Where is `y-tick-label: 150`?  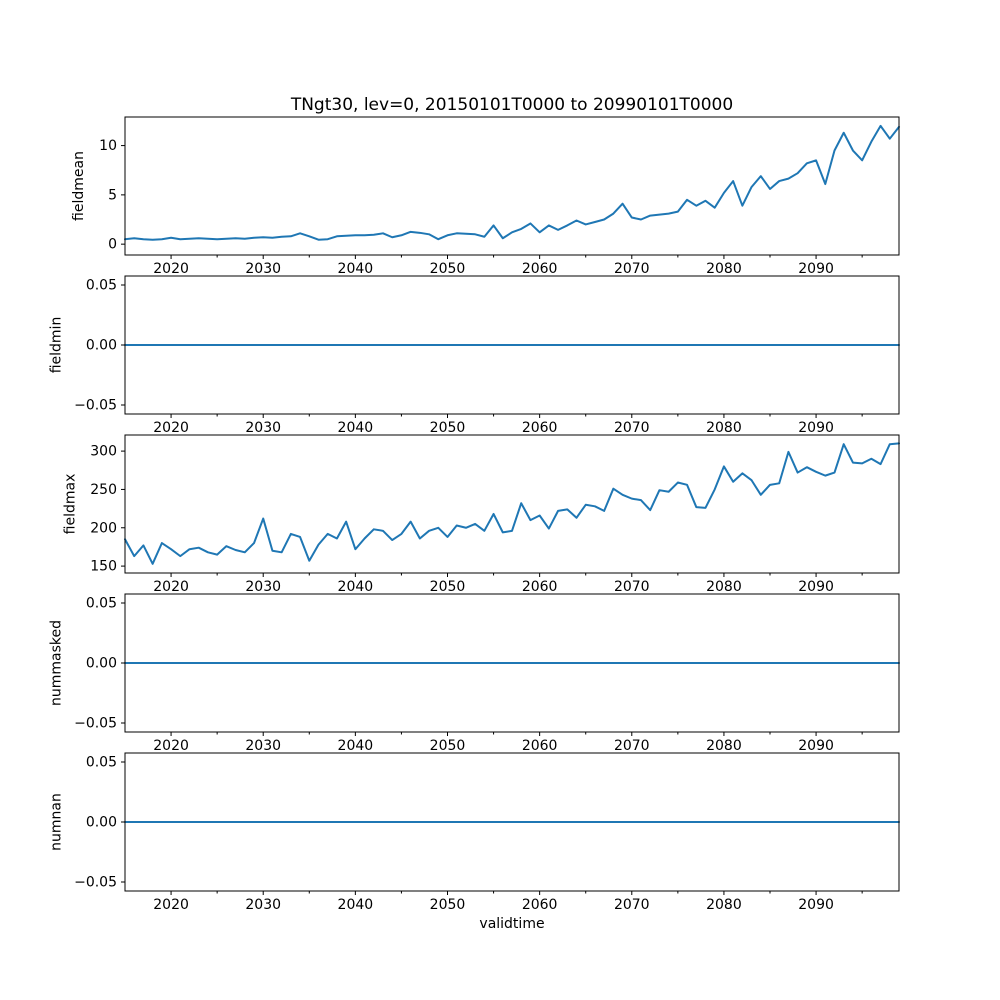 y-tick-label: 150 is located at coordinates (103, 567).